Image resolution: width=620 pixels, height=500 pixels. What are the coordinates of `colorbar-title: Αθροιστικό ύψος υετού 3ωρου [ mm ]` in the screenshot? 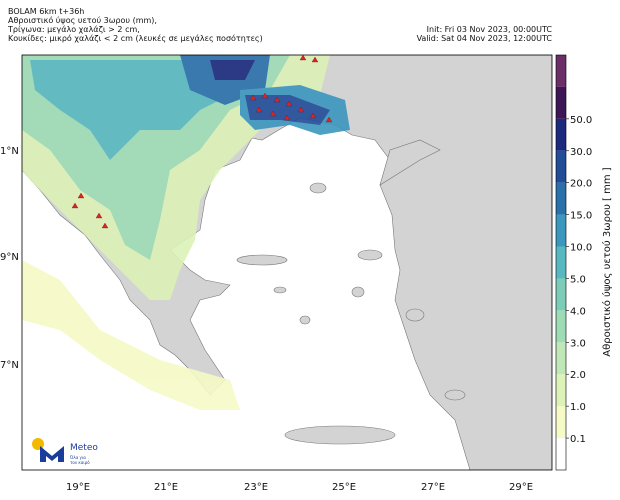 It's located at (607, 261).